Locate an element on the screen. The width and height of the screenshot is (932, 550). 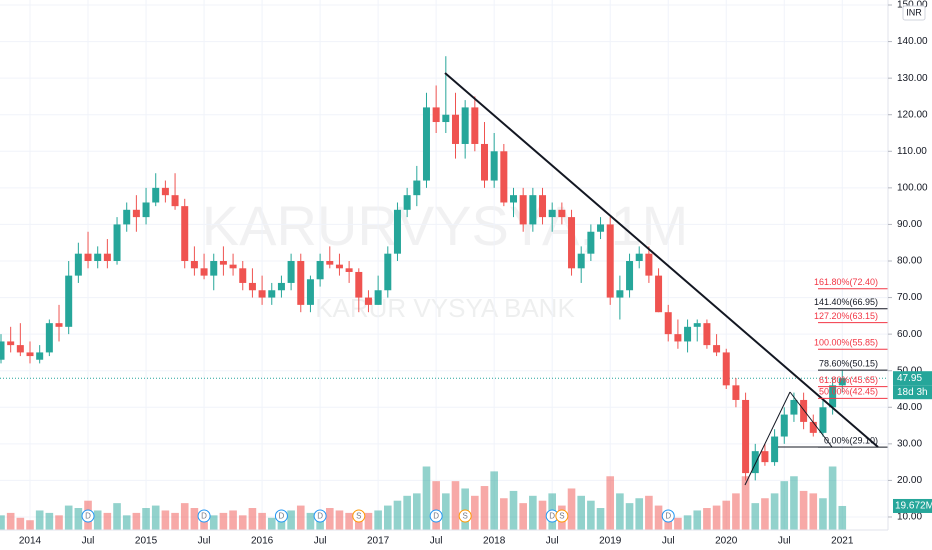
volume-label: 19.672M is located at coordinates (913, 506).